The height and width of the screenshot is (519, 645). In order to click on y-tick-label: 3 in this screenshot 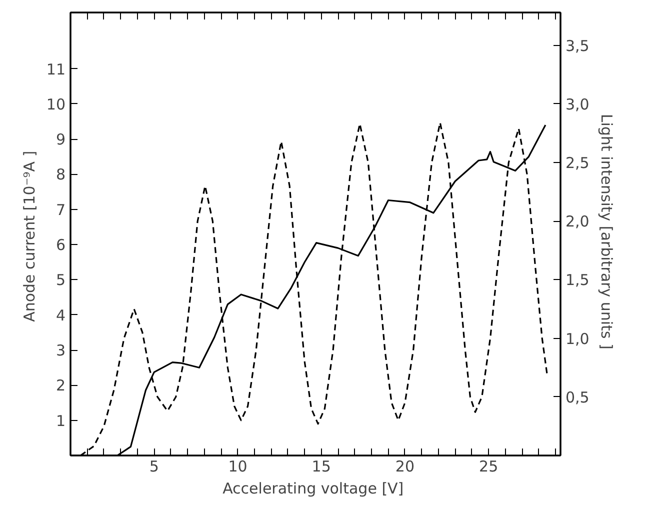, I will do `click(61, 351)`.